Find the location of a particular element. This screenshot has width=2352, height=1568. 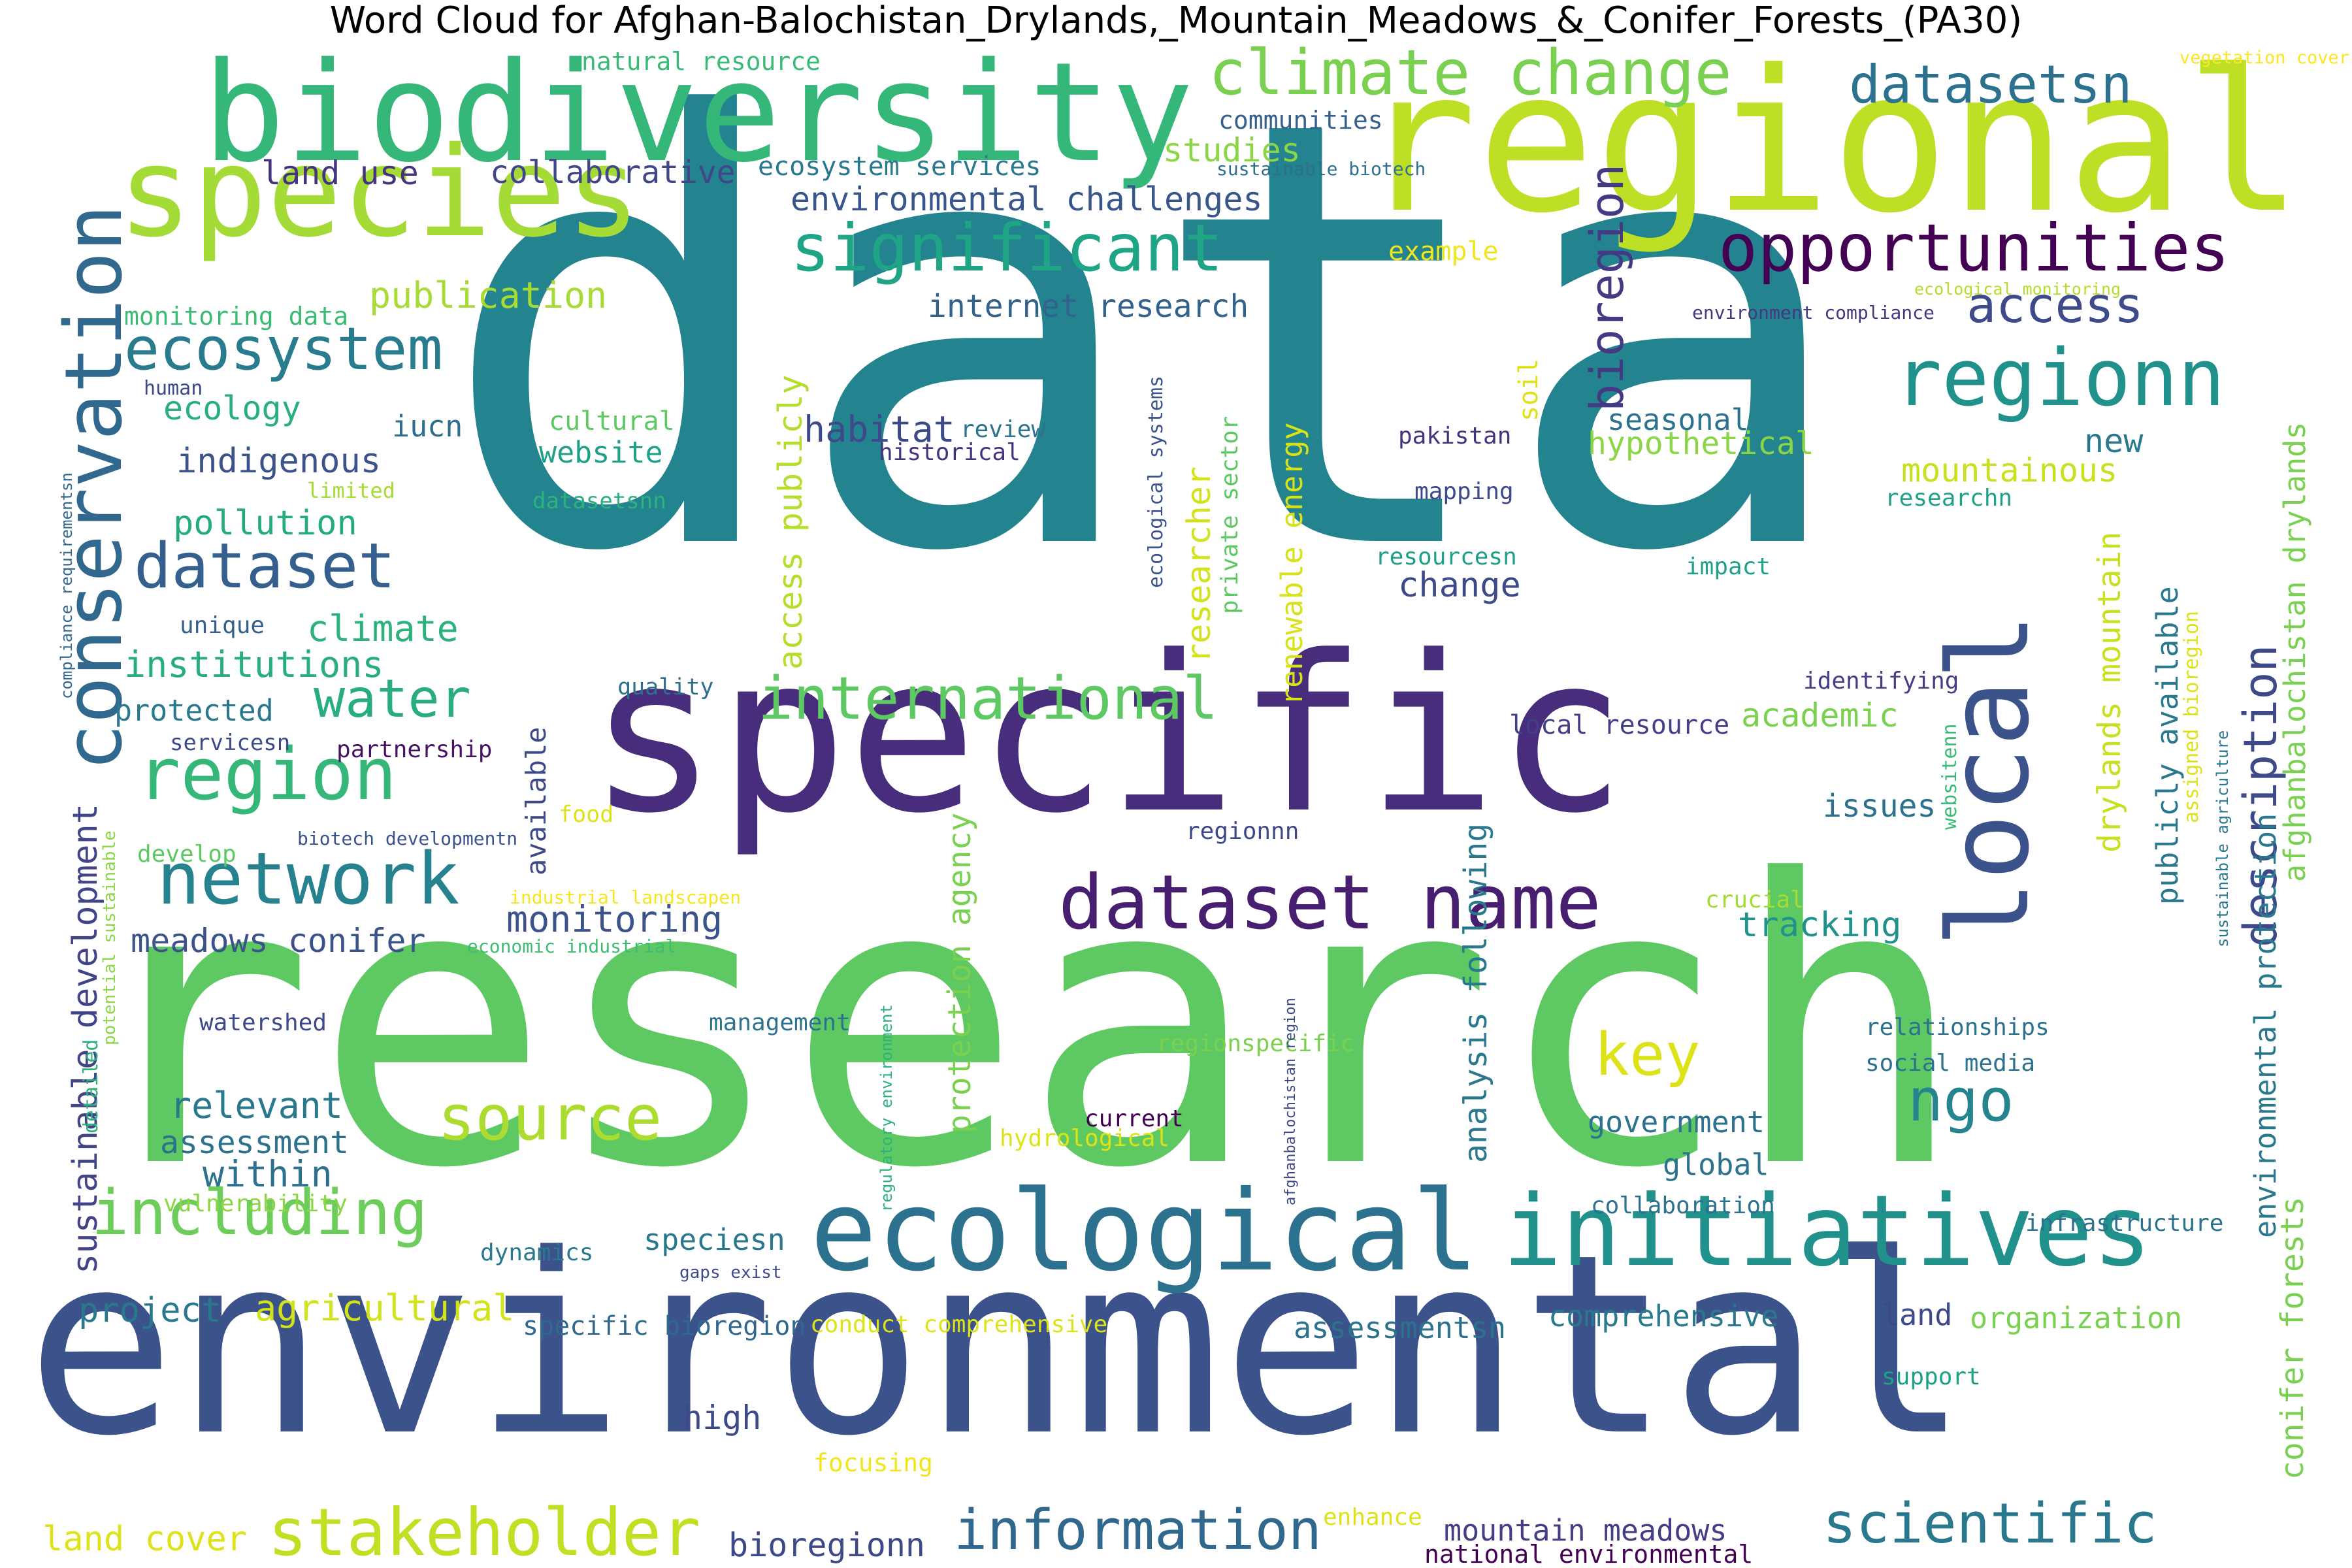

word-ecosystem-services: ecosystem services is located at coordinates (899, 167).